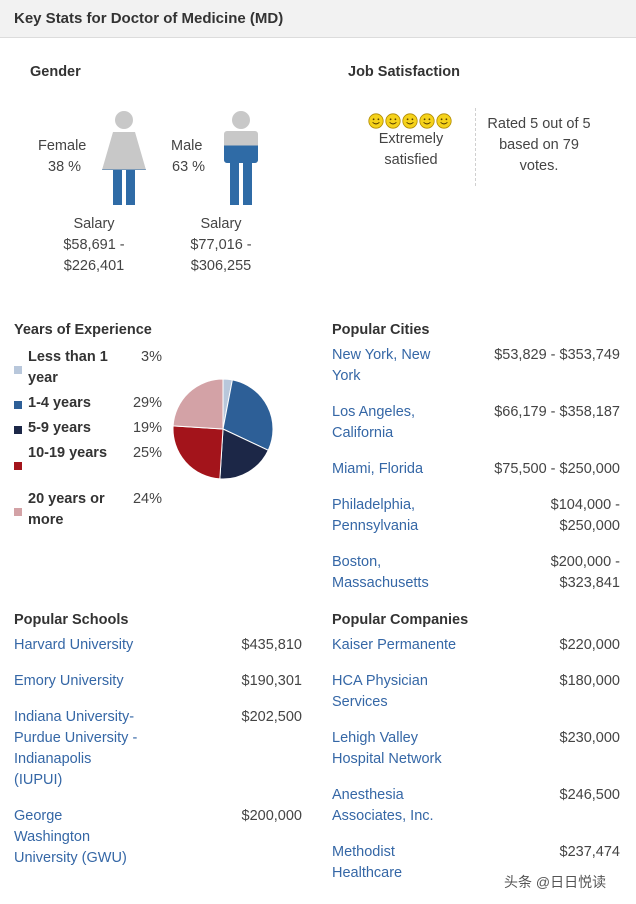 The image size is (636, 904). What do you see at coordinates (221, 224) in the screenshot?
I see `male-salary-label: Salary` at bounding box center [221, 224].